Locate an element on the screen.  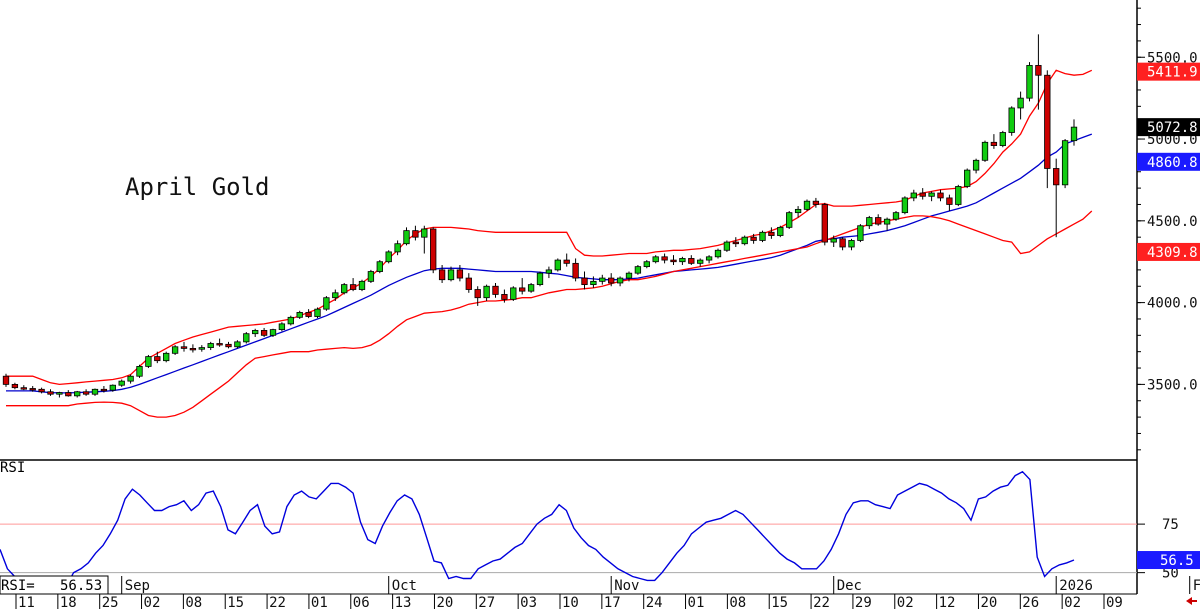
day-label: 20 is located at coordinates (444, 602).